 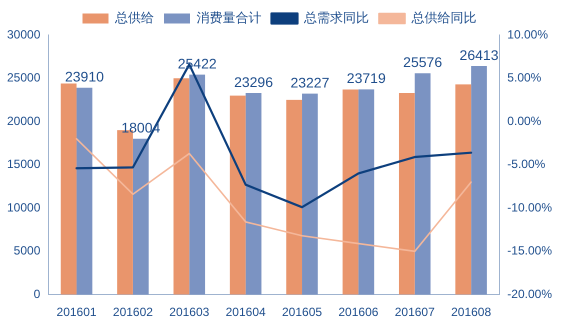 What do you see at coordinates (358, 312) in the screenshot?
I see `x-tick-label: 201606` at bounding box center [358, 312].